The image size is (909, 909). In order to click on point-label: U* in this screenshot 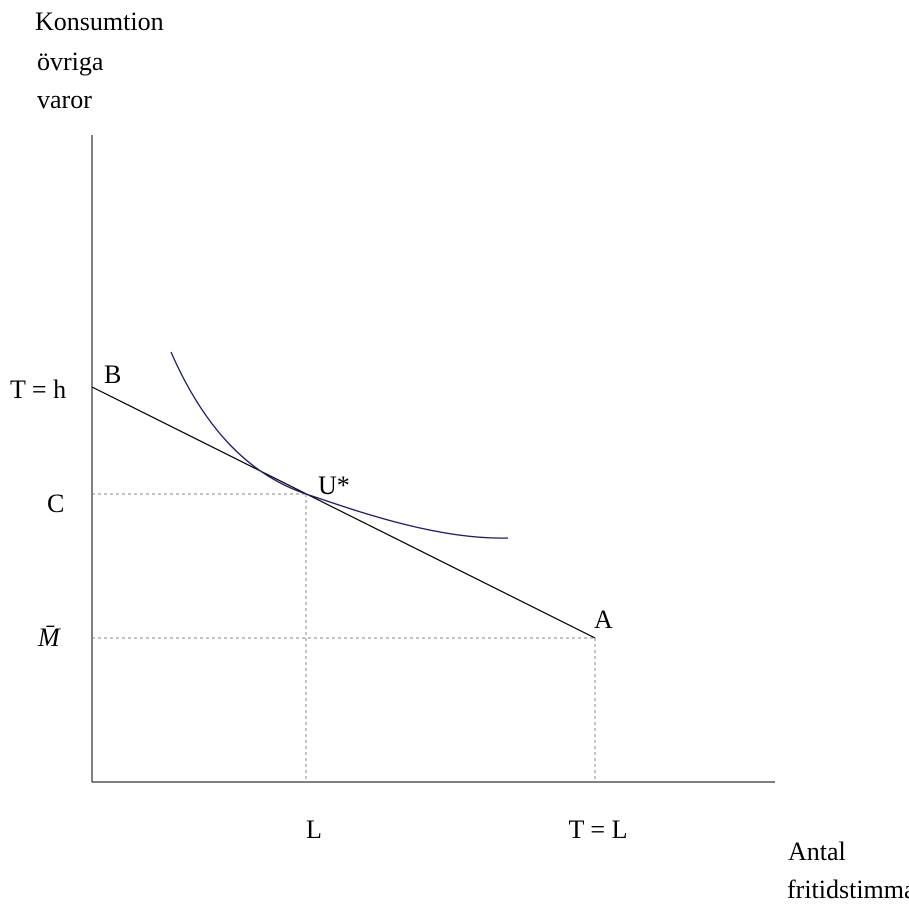, I will do `click(334, 485)`.